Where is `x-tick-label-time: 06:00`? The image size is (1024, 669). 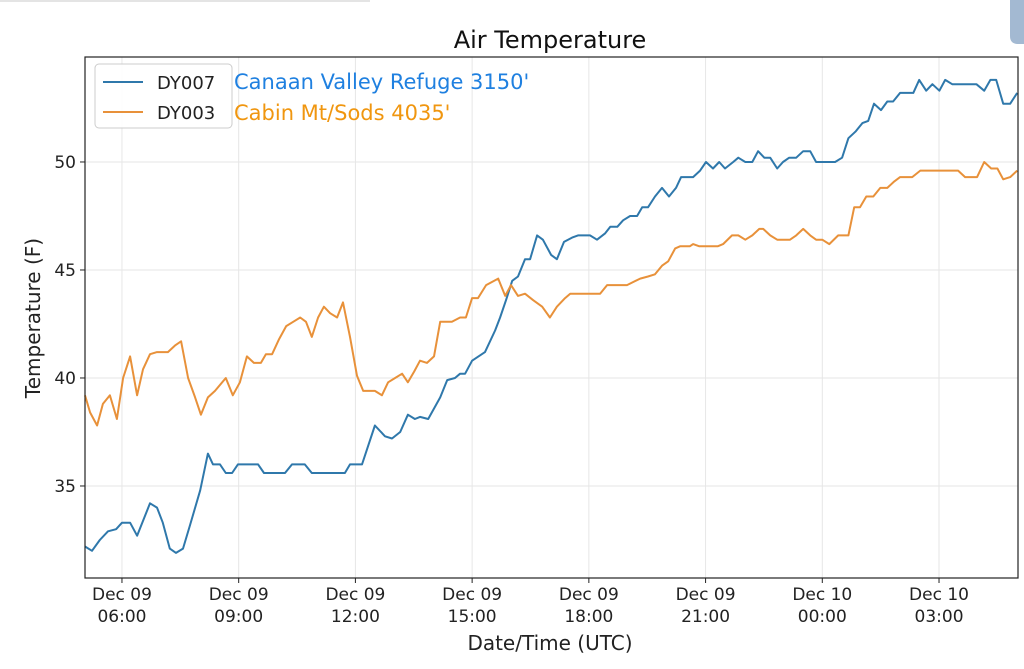
x-tick-label-time: 06:00 is located at coordinates (121, 617).